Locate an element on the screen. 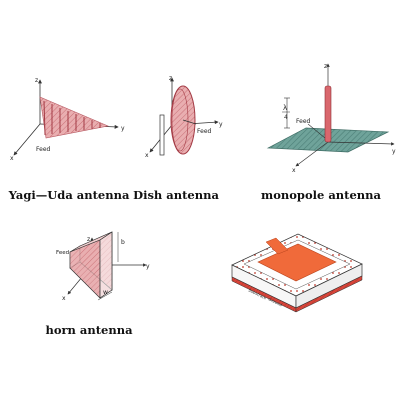 The image size is (400, 404). yagi-x-axis is located at coordinates (27, 139).